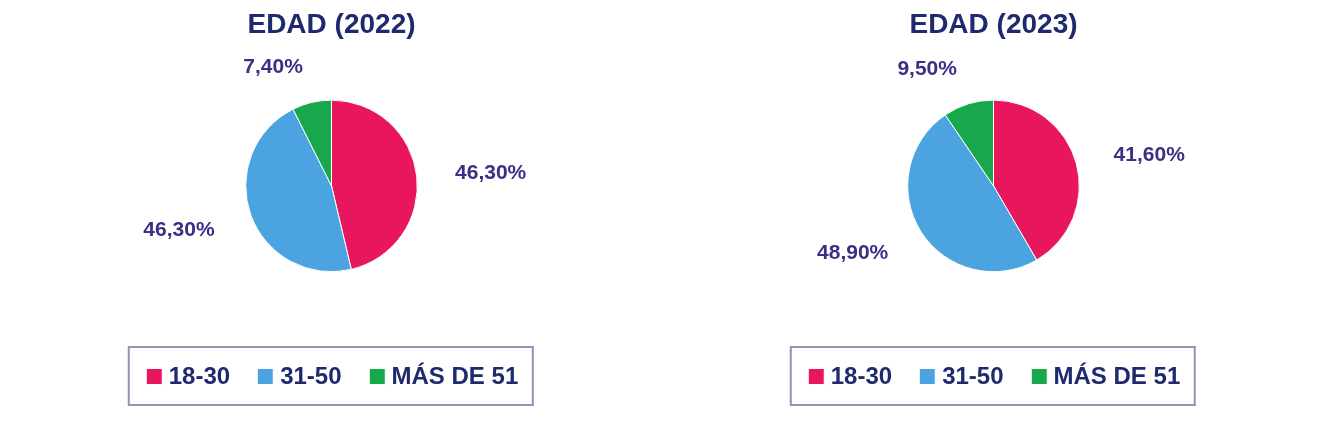  Describe the element at coordinates (853, 252) in the screenshot. I see `data-label: 48,90%` at that location.